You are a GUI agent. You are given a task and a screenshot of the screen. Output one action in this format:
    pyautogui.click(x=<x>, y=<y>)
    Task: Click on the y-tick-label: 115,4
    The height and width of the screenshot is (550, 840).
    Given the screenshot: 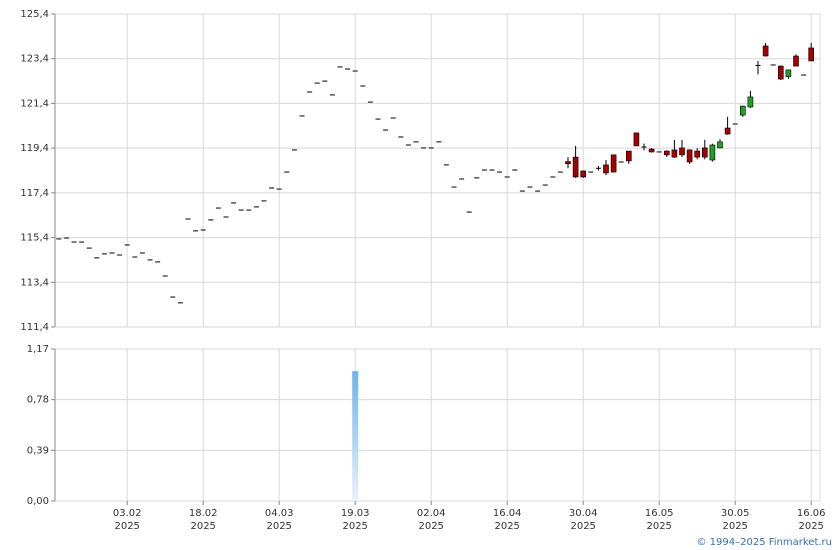 What is the action you would take?
    pyautogui.click(x=34, y=238)
    